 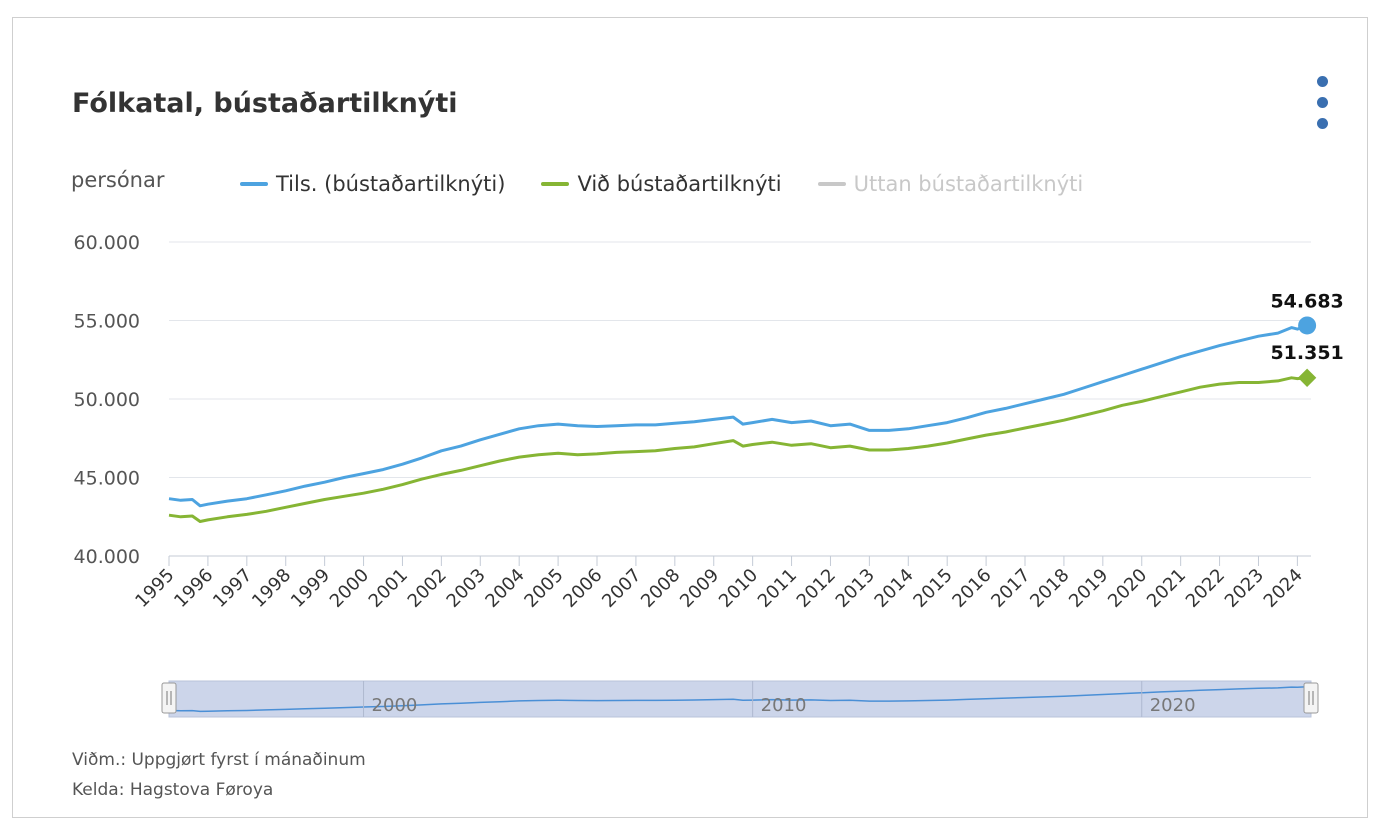 I want to click on legend-swatch-with-attachment, so click(x=555, y=184).